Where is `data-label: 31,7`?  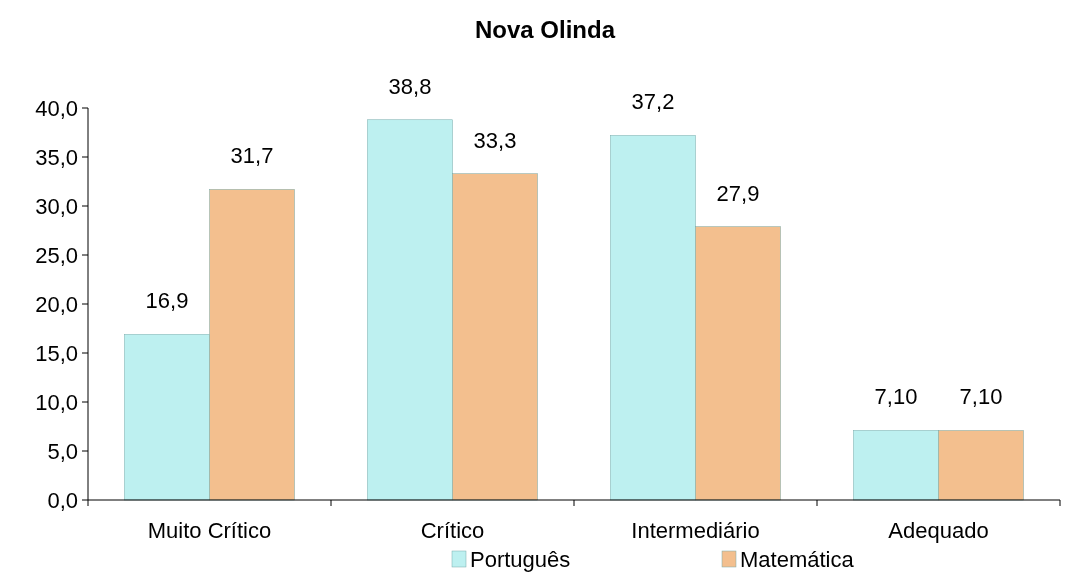
data-label: 31,7 is located at coordinates (252, 156).